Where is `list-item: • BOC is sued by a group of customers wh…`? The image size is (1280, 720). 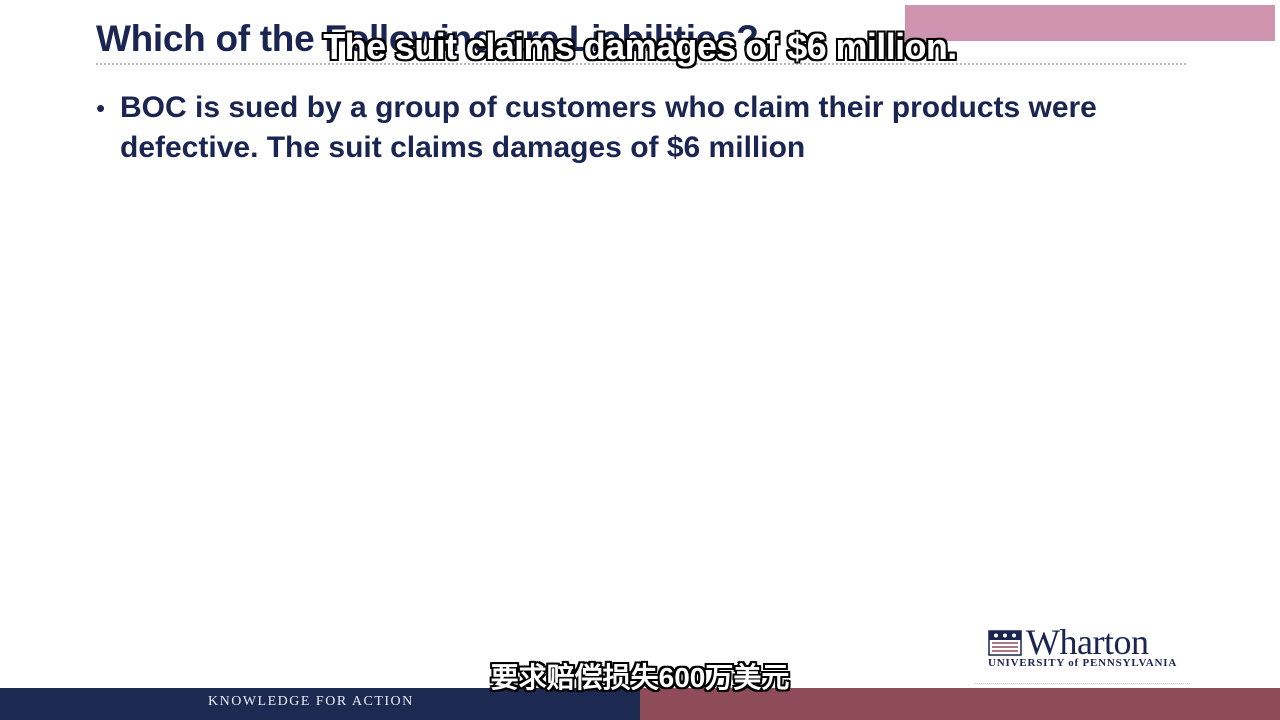
list-item: • BOC is sued by a group of customers wh… is located at coordinates (646, 128).